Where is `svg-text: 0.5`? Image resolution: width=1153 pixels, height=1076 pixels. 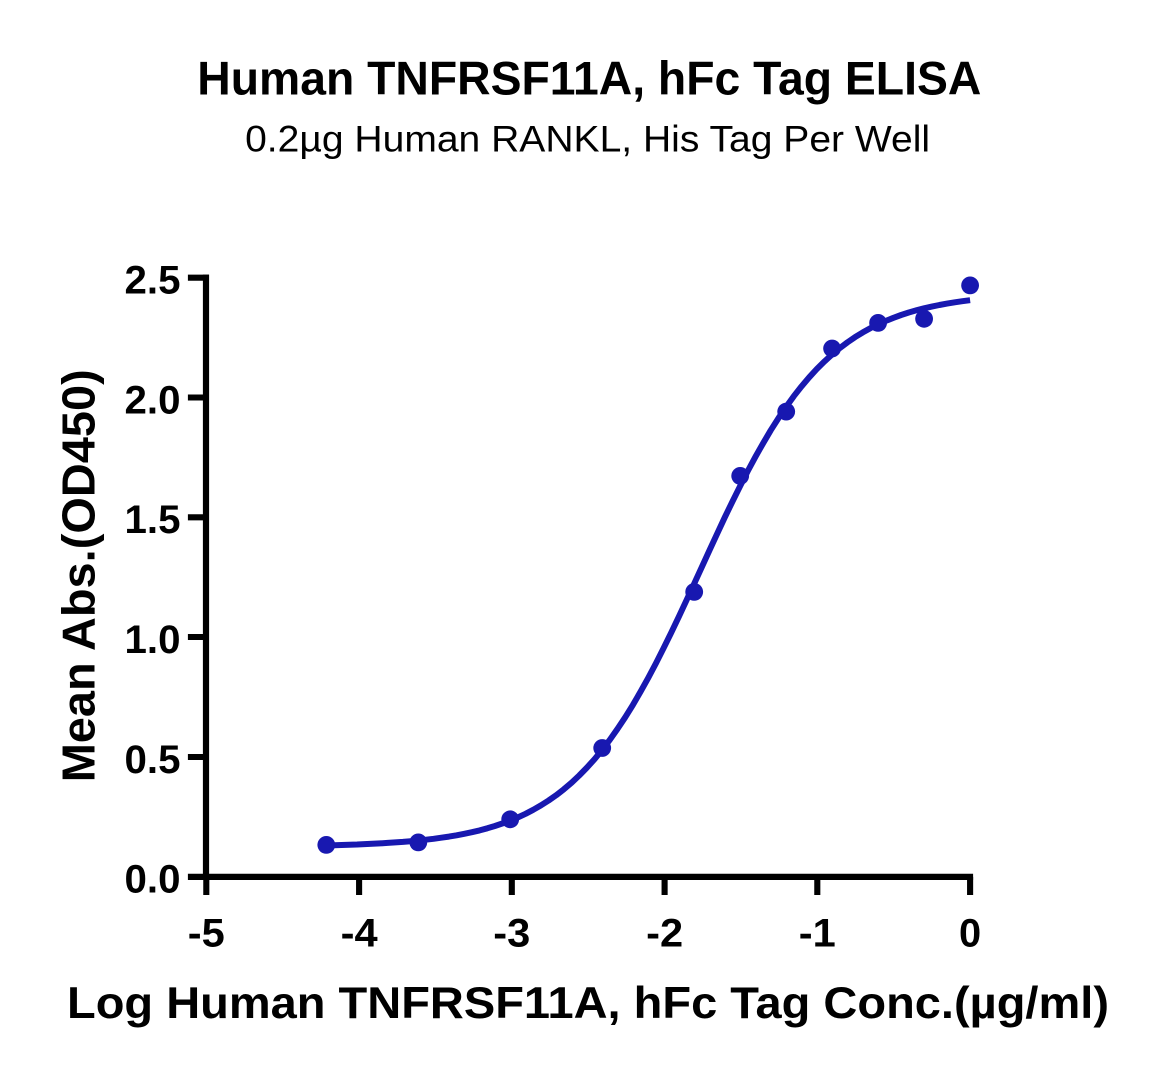
svg-text: 0.5 is located at coordinates (153, 760).